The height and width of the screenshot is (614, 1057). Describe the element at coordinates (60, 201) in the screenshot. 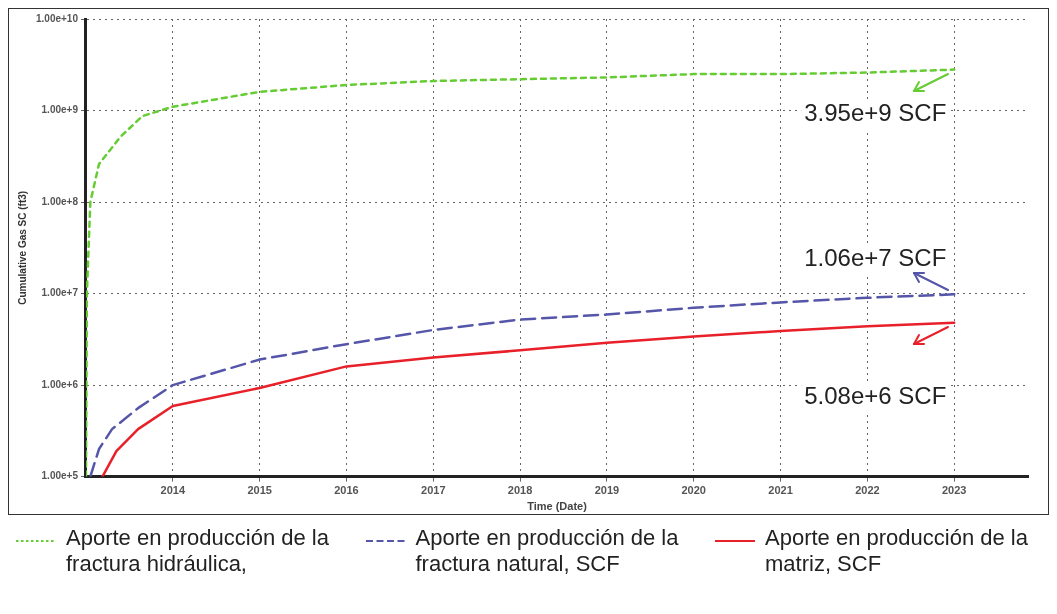

I see `y-tick-label: 1.00e+8` at that location.